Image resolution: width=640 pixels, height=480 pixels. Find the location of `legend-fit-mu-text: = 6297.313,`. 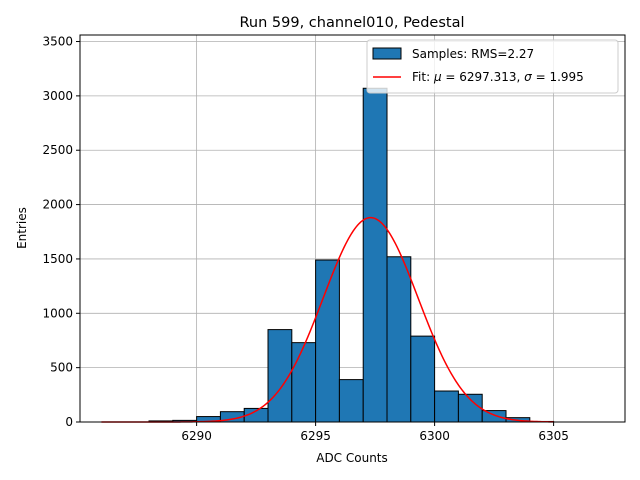

legend-fit-mu-text: = 6297.313, is located at coordinates (483, 77).